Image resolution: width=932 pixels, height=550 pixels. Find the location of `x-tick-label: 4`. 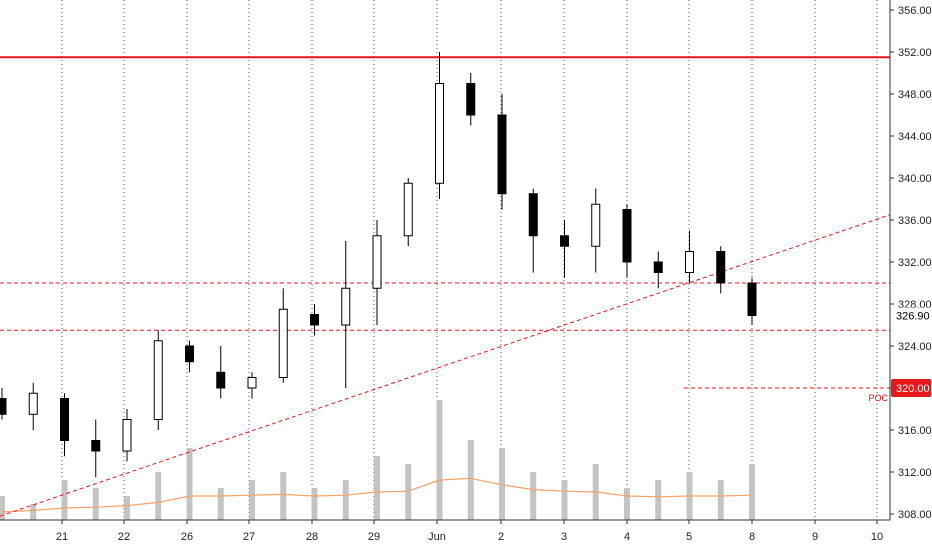

x-tick-label: 4 is located at coordinates (627, 537).